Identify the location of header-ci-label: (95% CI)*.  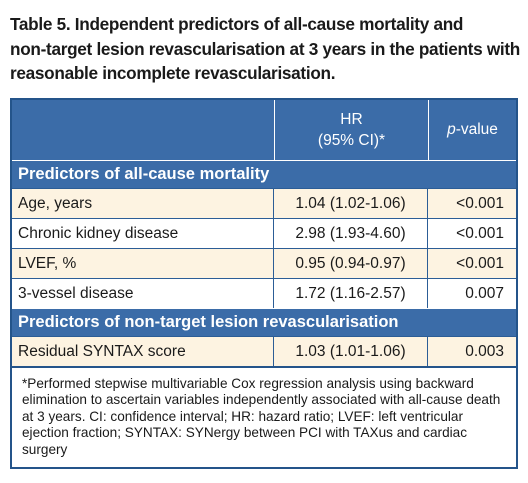
(351, 140).